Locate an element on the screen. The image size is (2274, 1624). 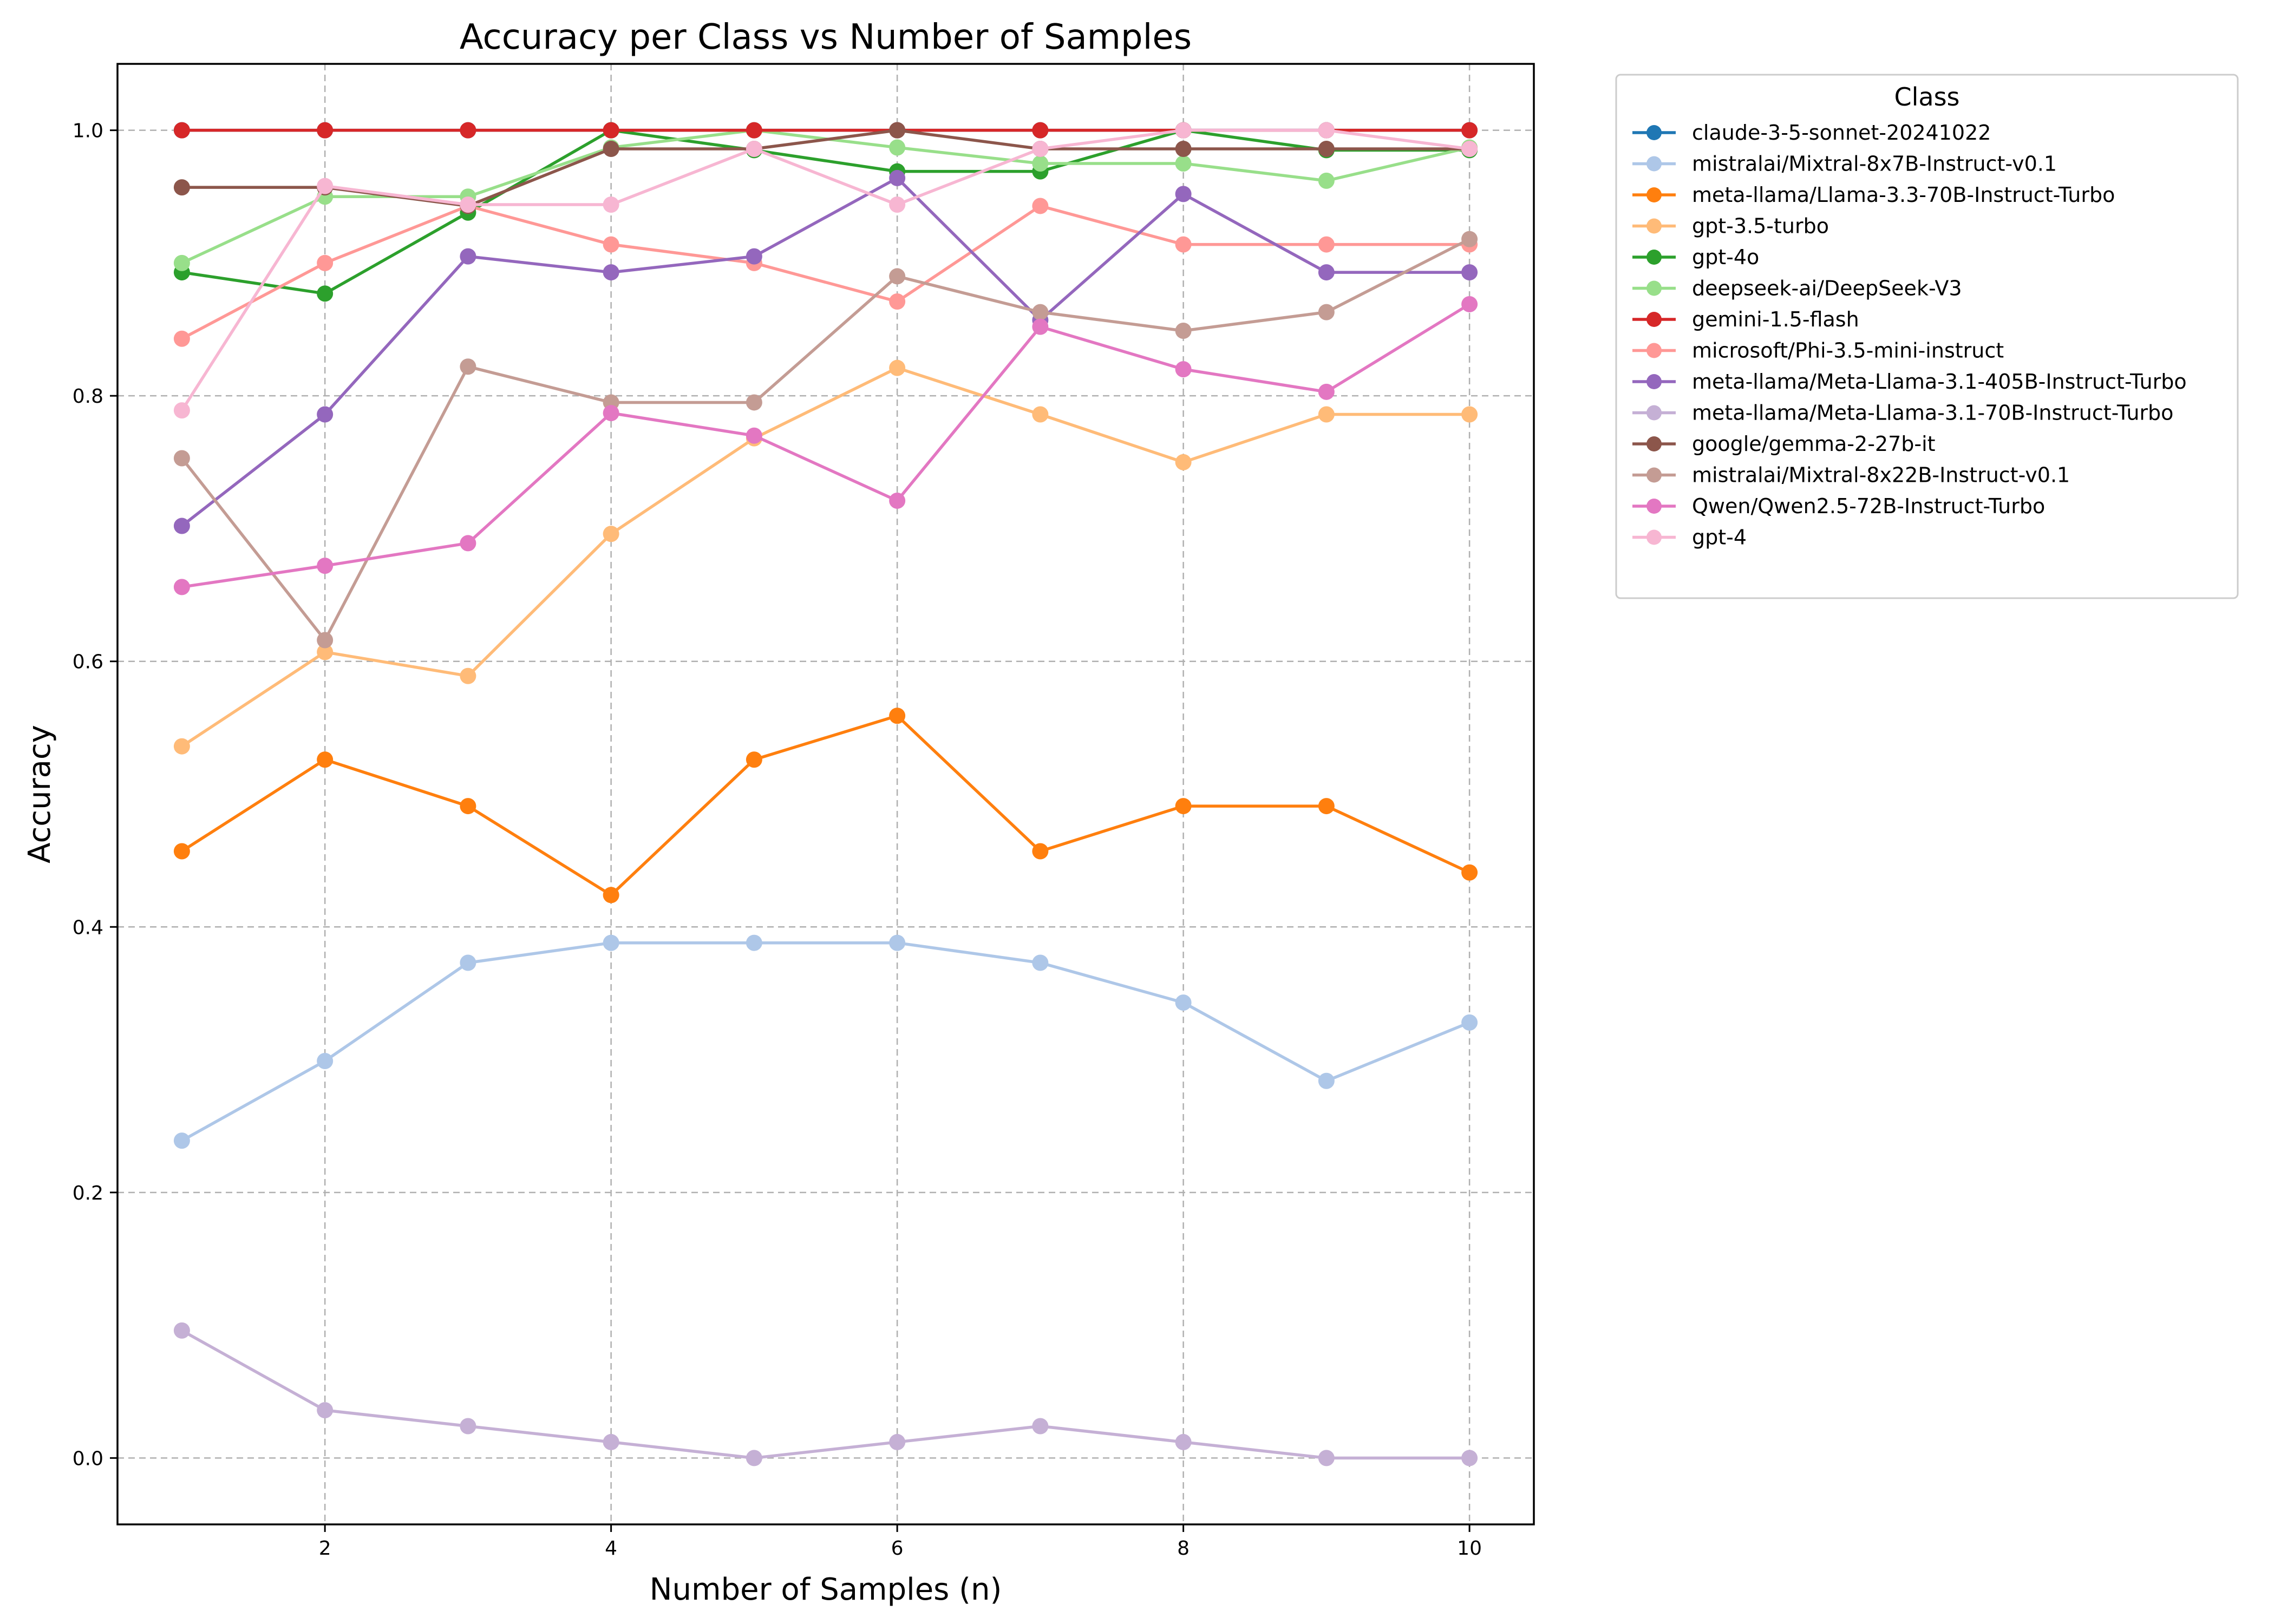
y-tick-label: 0.6 is located at coordinates (88, 662).